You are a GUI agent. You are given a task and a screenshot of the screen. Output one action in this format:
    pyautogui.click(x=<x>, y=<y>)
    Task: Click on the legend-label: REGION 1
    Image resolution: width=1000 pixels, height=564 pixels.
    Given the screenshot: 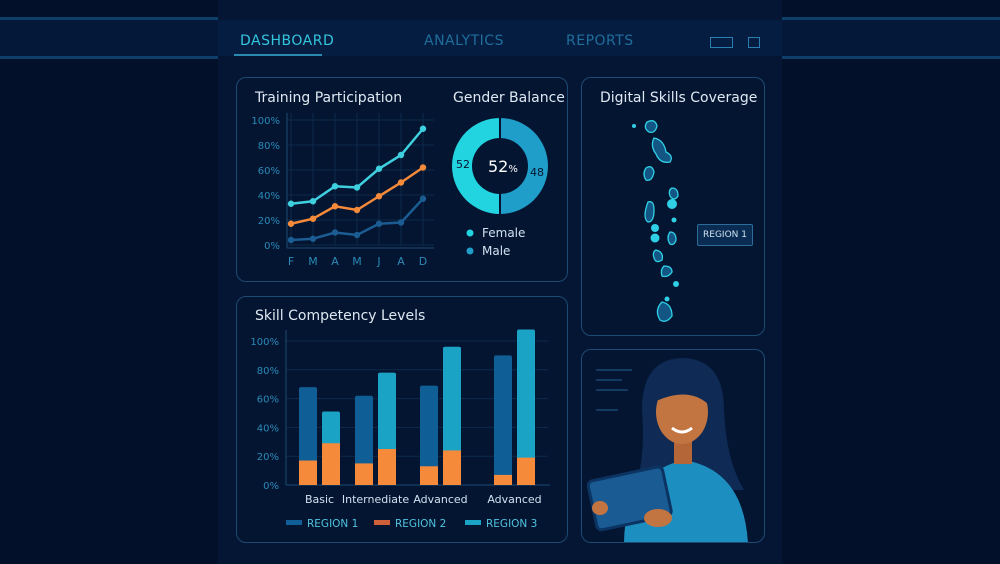 What is the action you would take?
    pyautogui.click(x=332, y=524)
    